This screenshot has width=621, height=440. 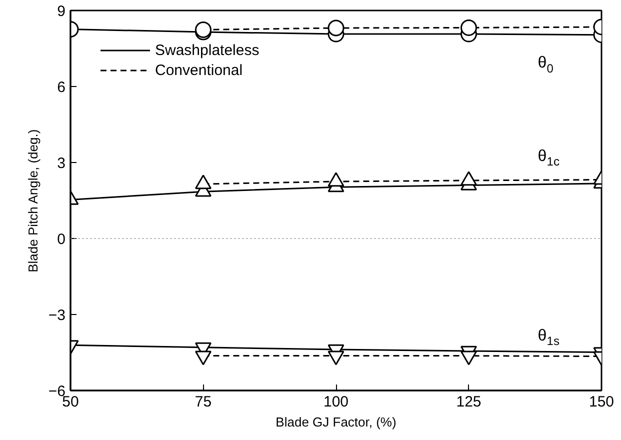 What do you see at coordinates (61, 87) in the screenshot?
I see `y-tick-label: 6` at bounding box center [61, 87].